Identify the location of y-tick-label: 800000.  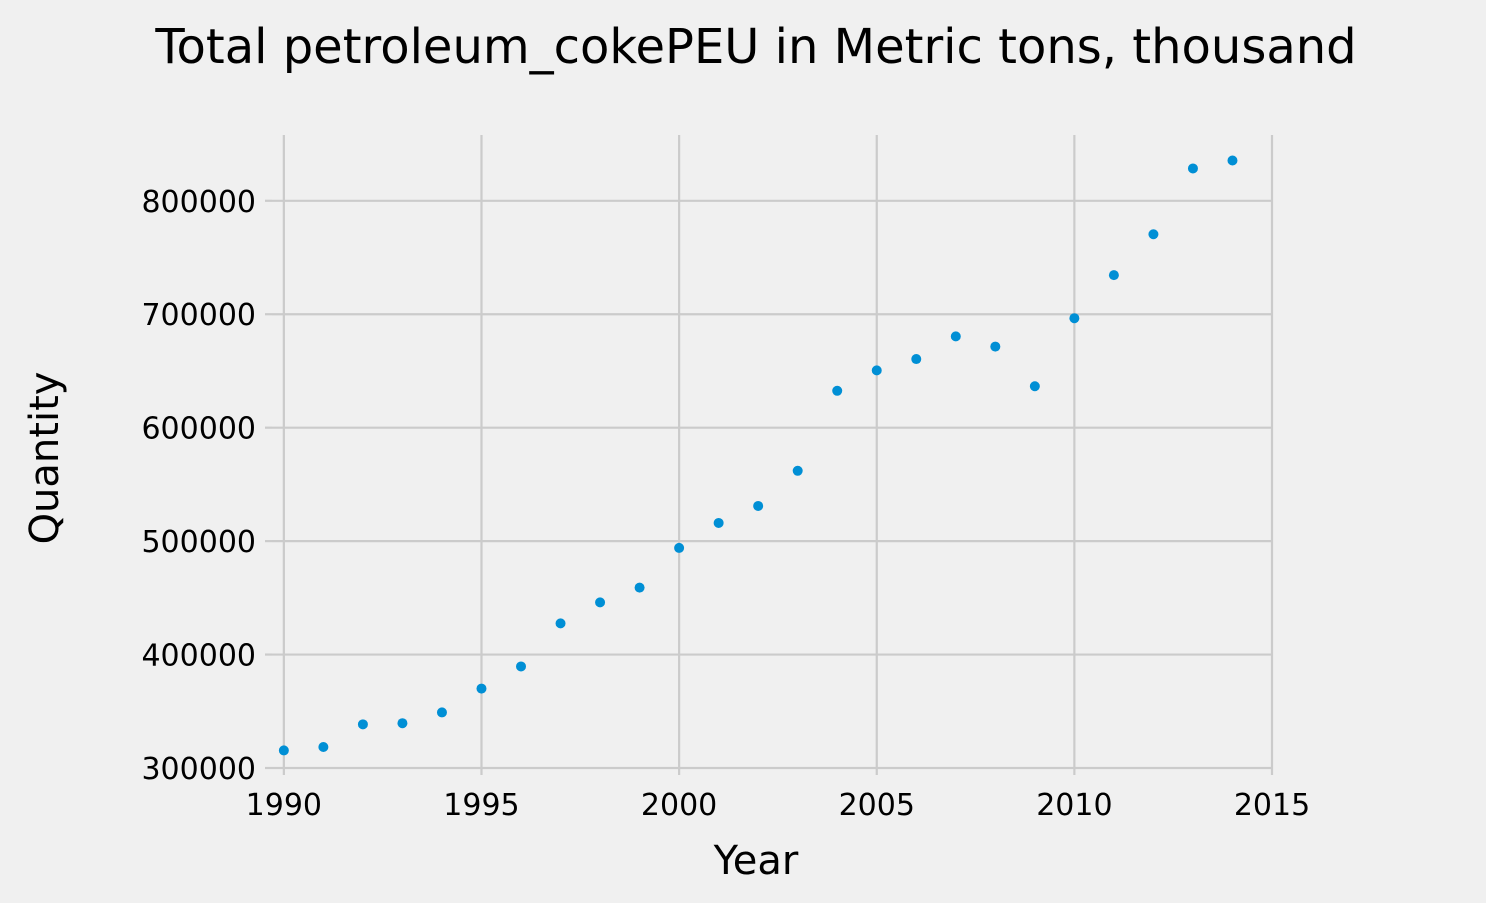
(198, 202).